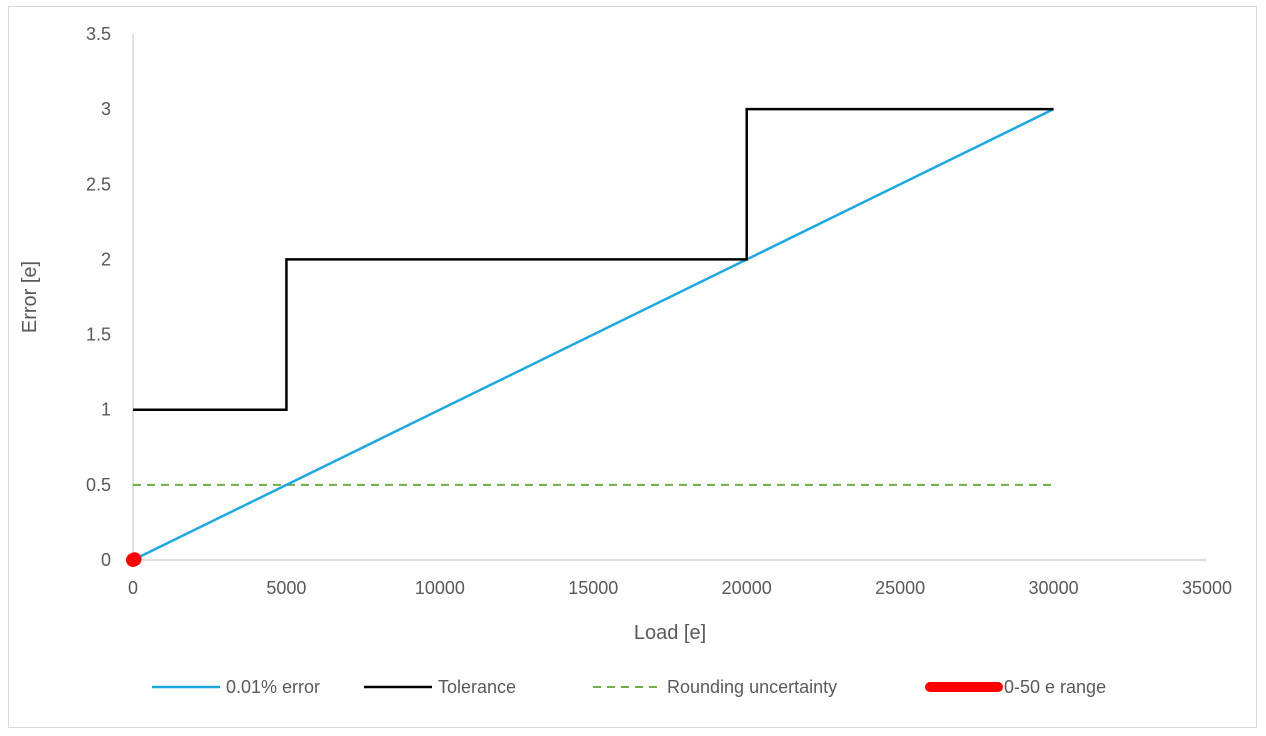 This screenshot has height=736, width=1266. What do you see at coordinates (106, 109) in the screenshot?
I see `y-tick-label: 3` at bounding box center [106, 109].